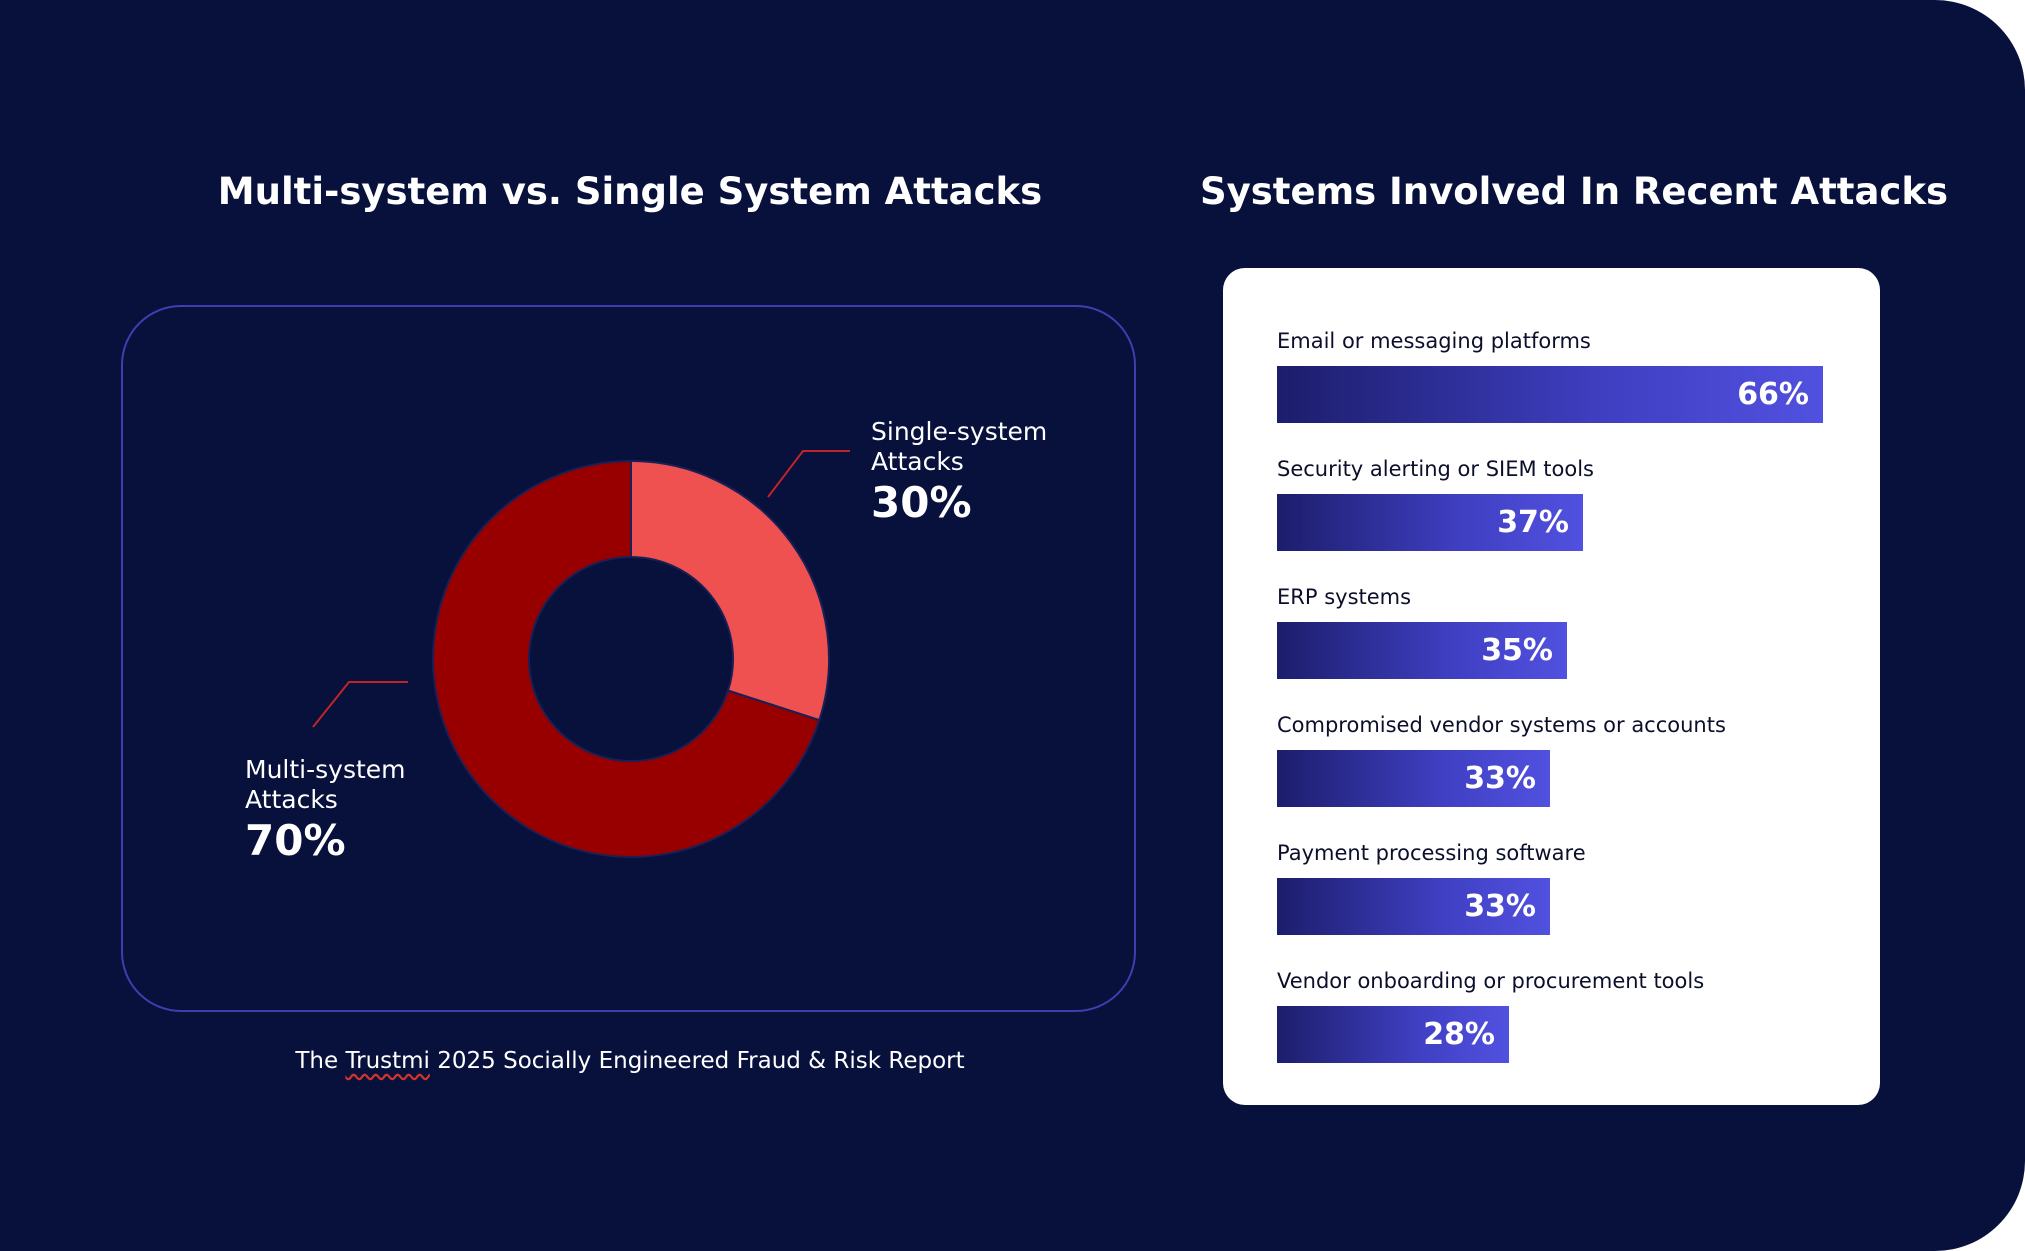  What do you see at coordinates (630, 191) in the screenshot?
I see `donut-chart-title: Multi-system vs. Single System Attacks` at bounding box center [630, 191].